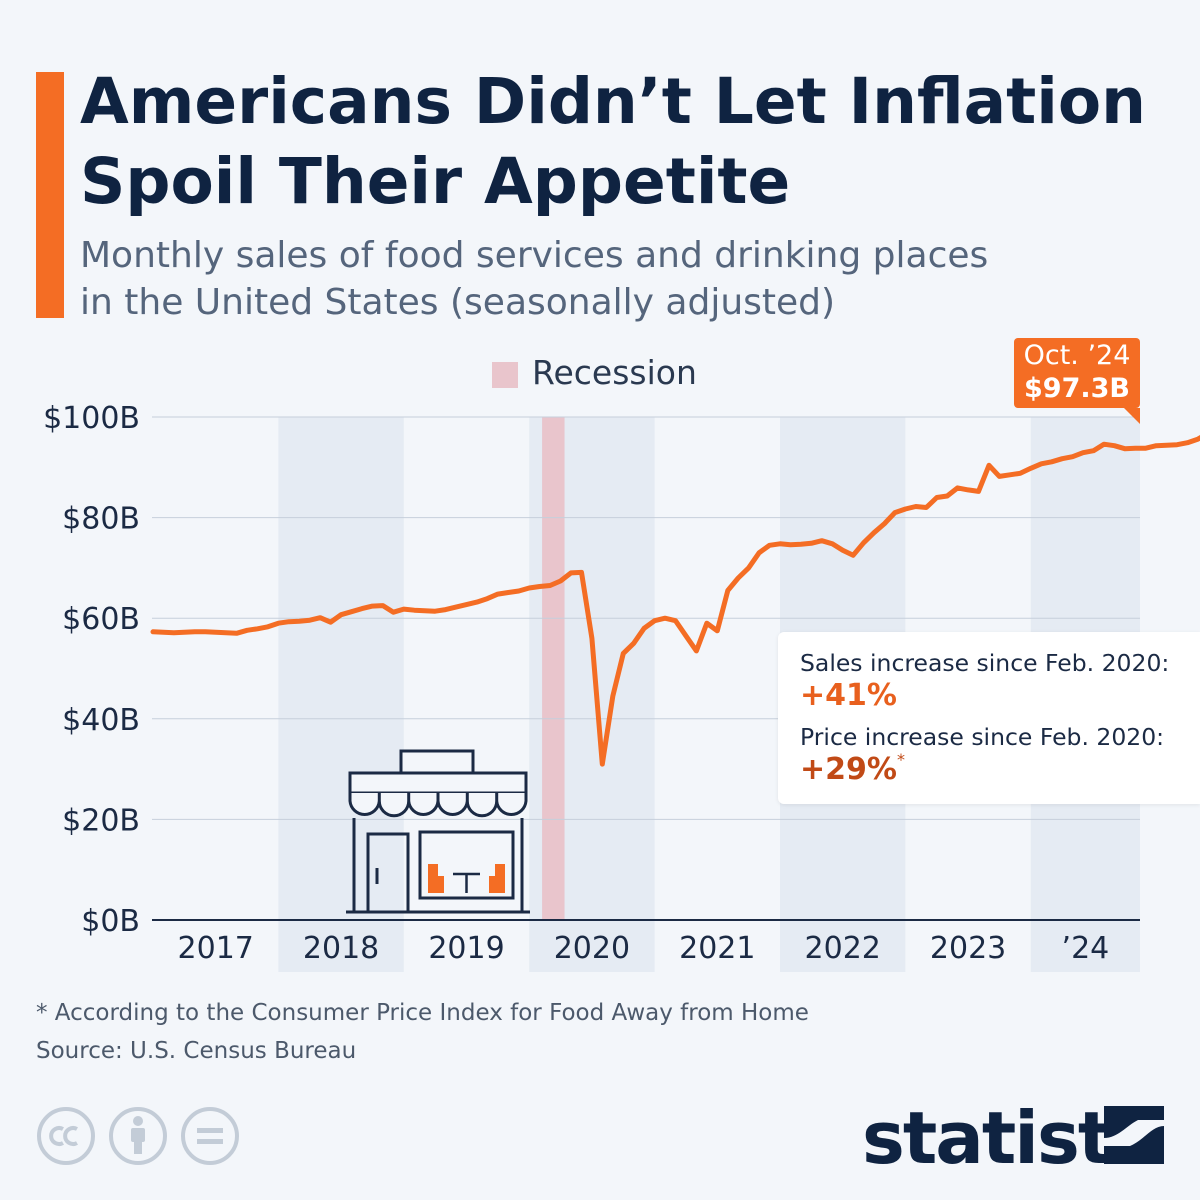 The image size is (1200, 1200). I want to click on x-tick-label-2019: 2019, so click(466, 948).